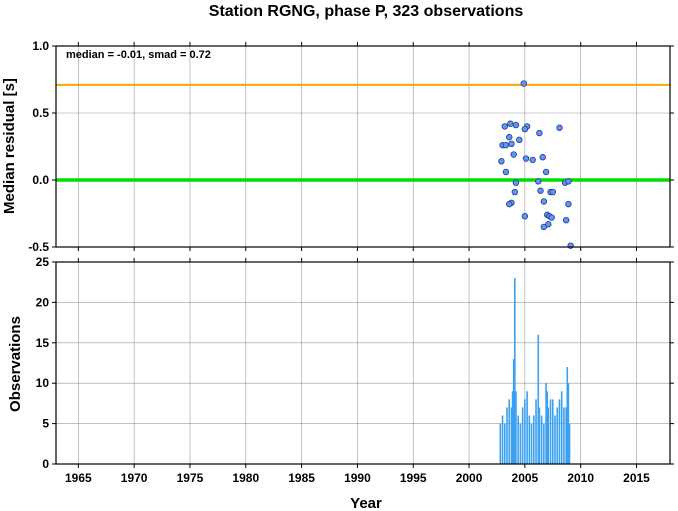 This screenshot has width=678, height=511. I want to click on x-tick-label: 2010, so click(580, 478).